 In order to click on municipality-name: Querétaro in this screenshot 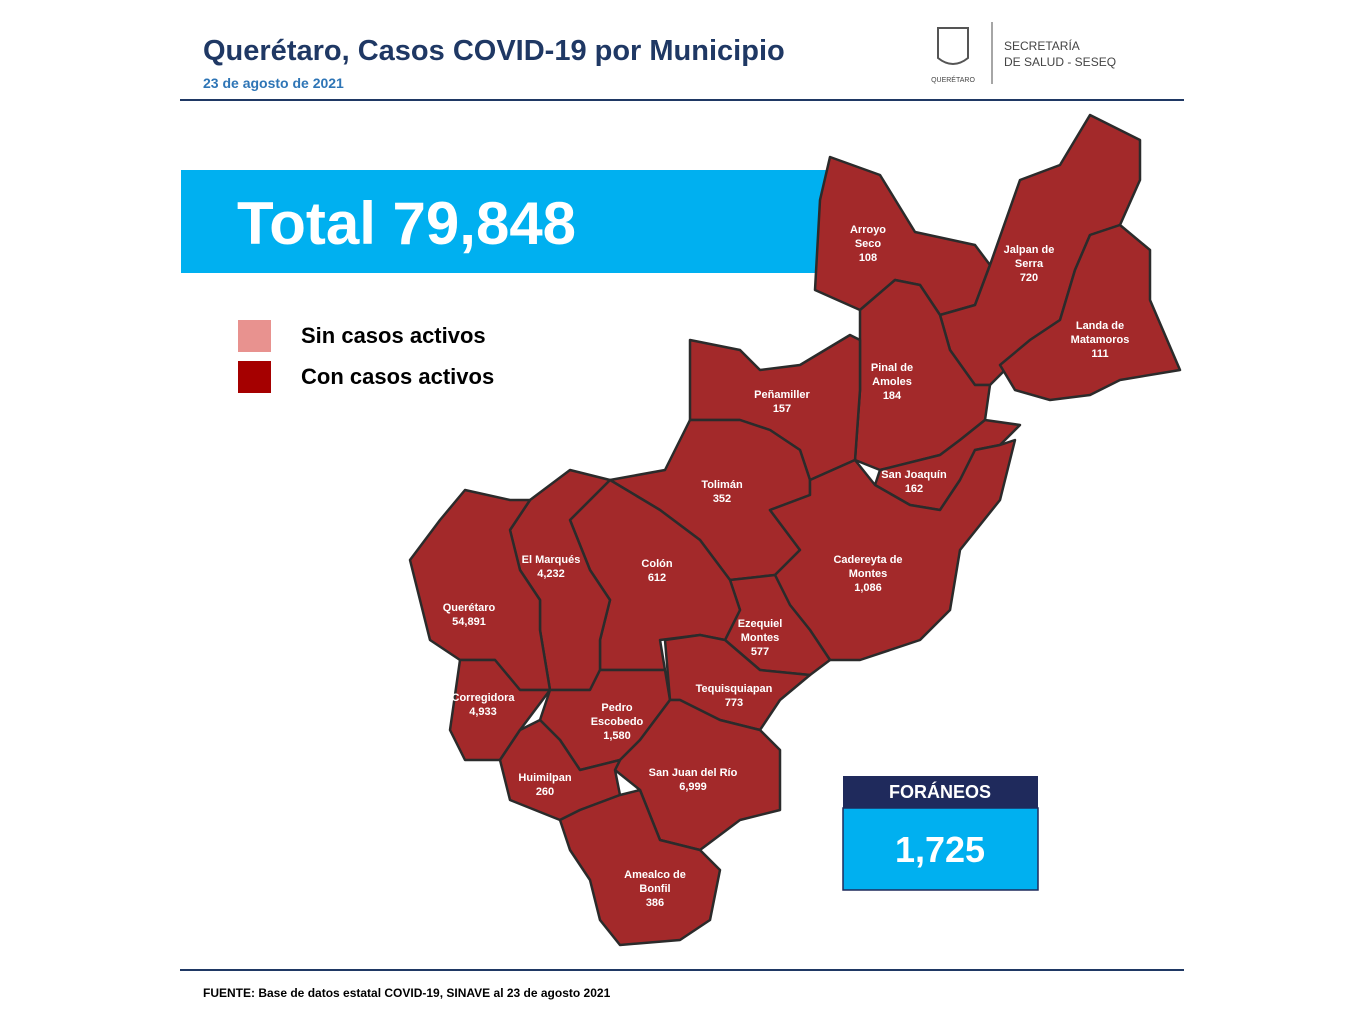, I will do `click(469, 608)`.